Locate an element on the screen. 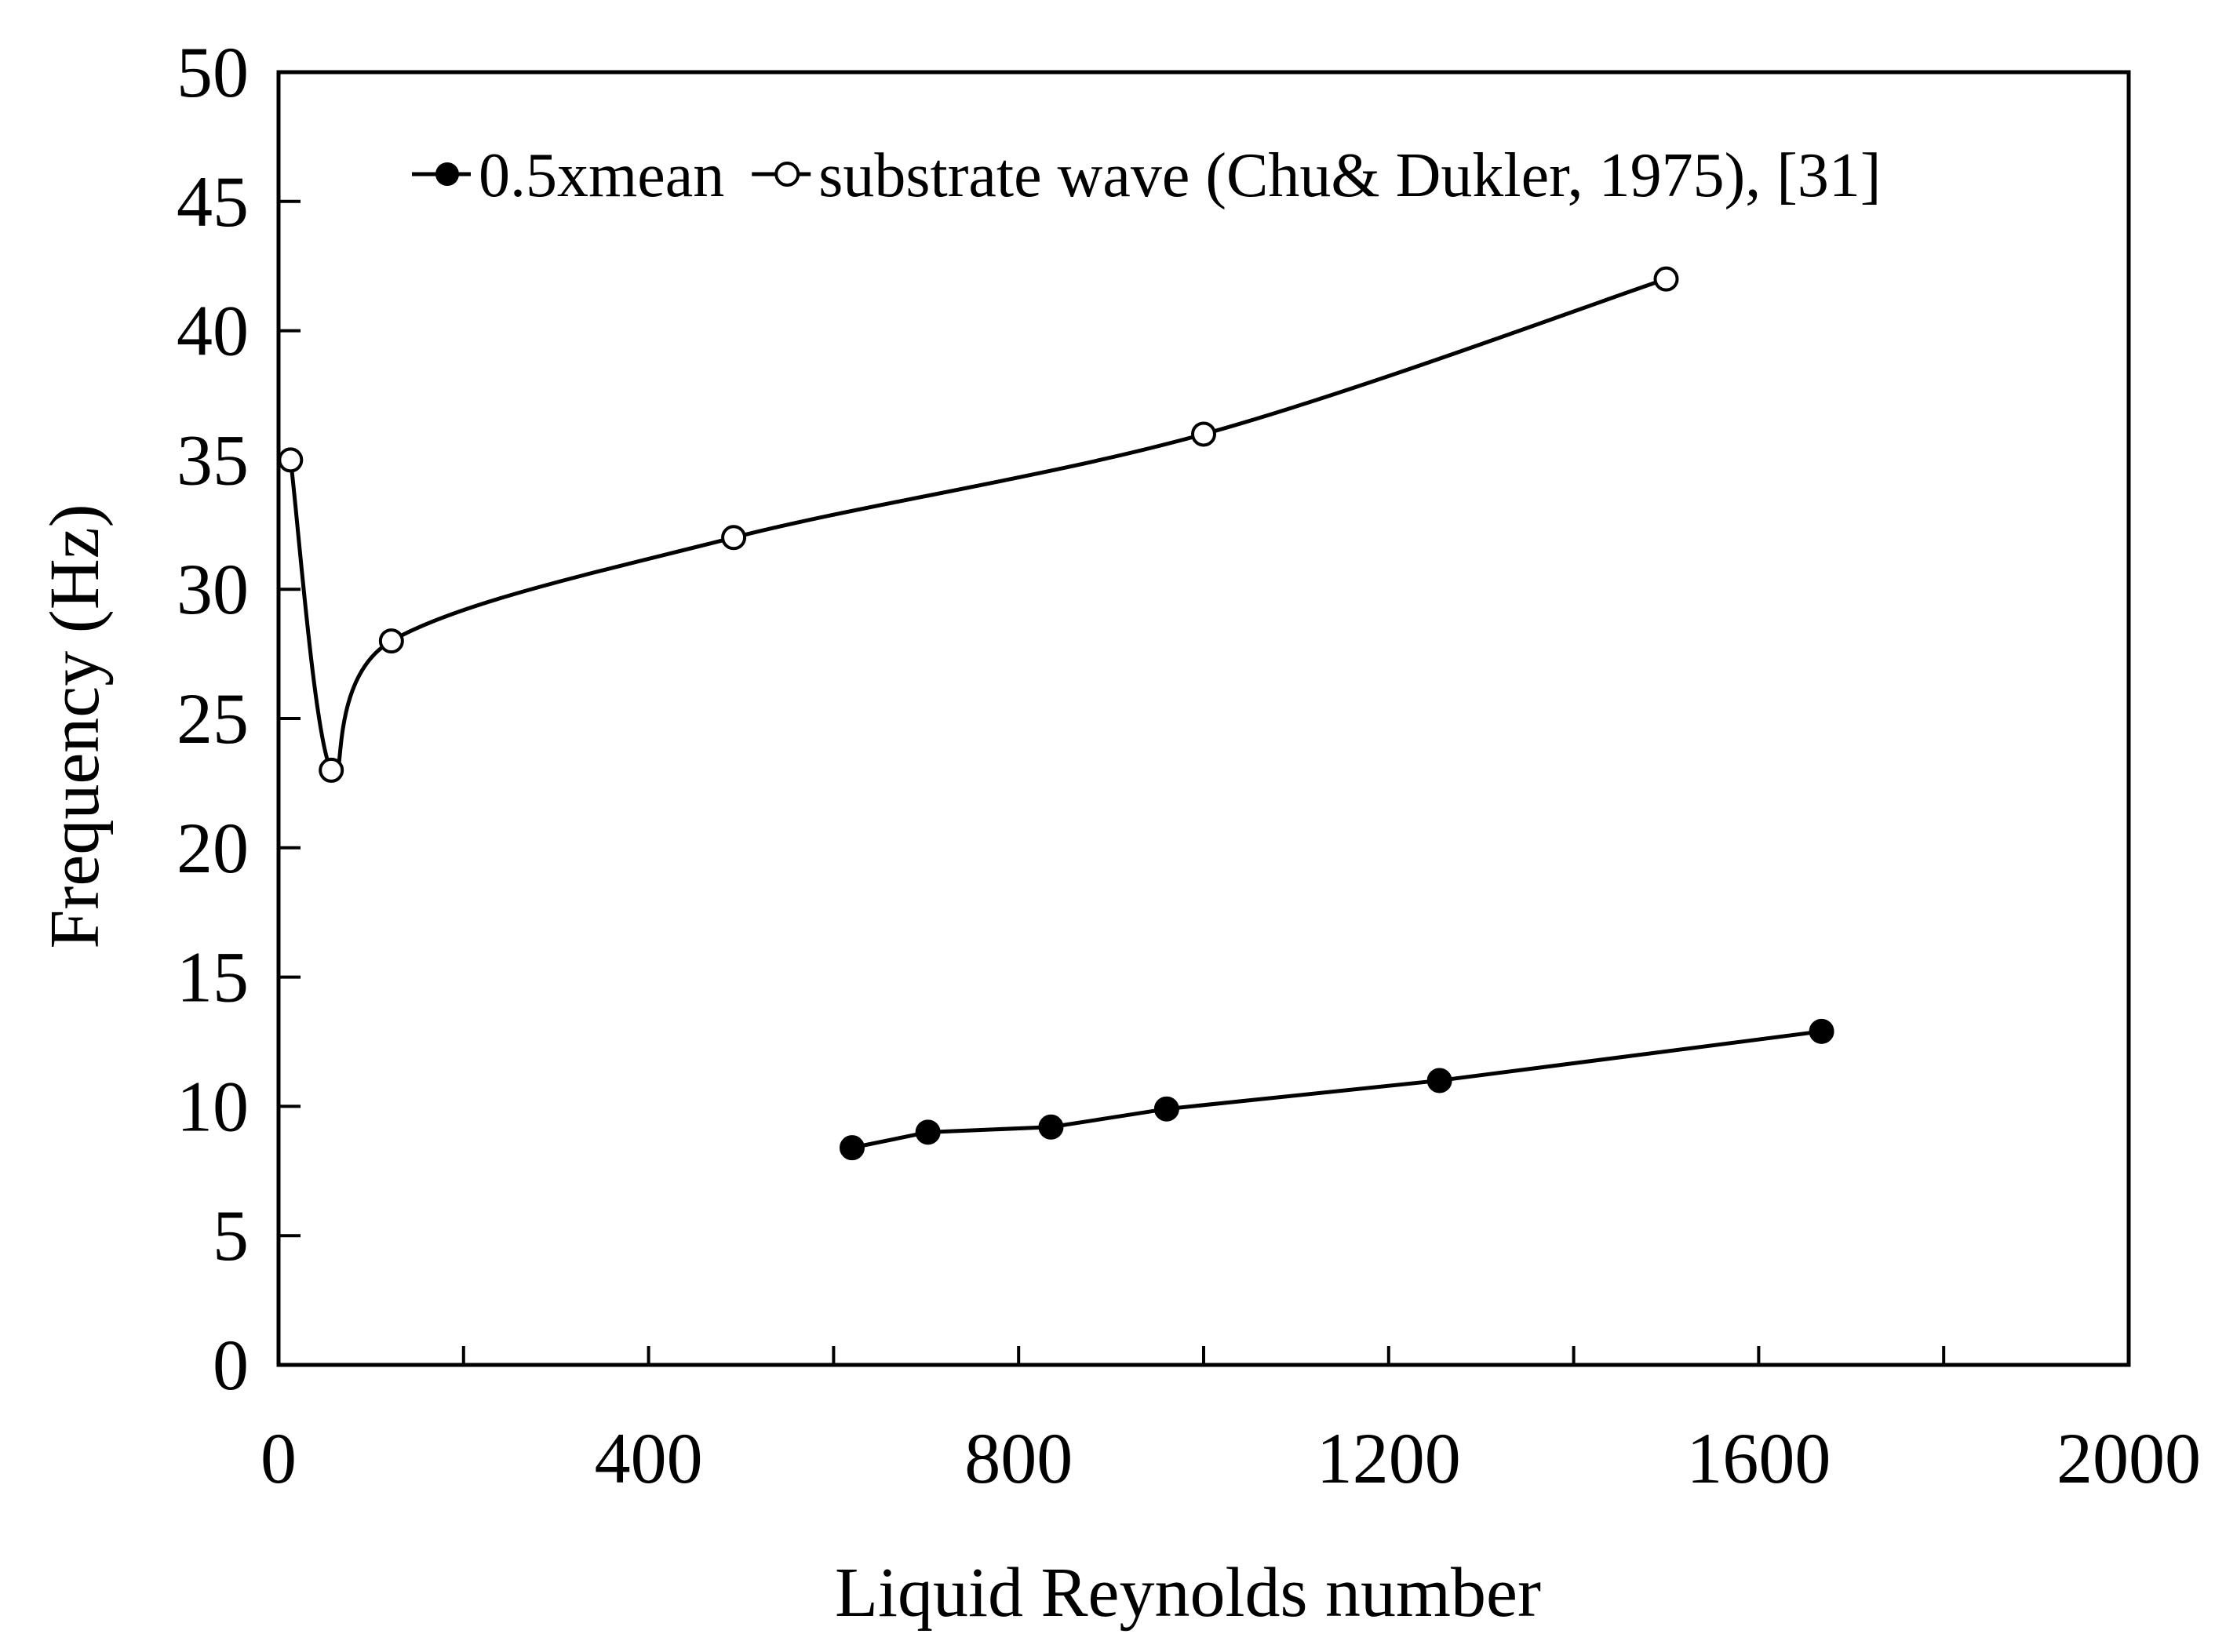 This screenshot has width=2226, height=1652. x-tick-label: 1200 is located at coordinates (1389, 1458).